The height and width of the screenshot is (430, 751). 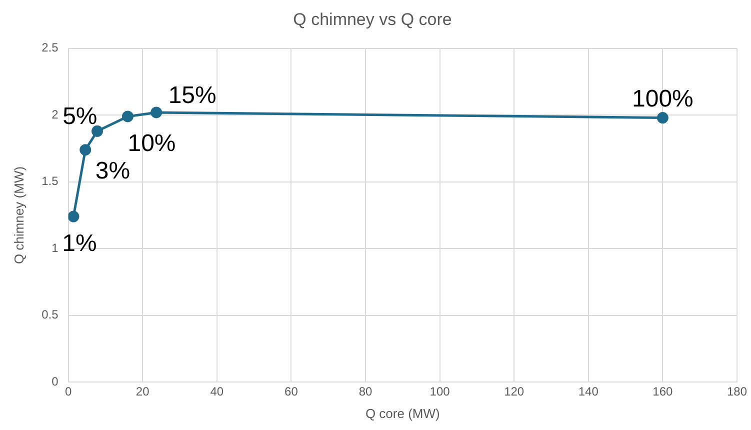 What do you see at coordinates (588, 391) in the screenshot?
I see `x-tick-label: 140` at bounding box center [588, 391].